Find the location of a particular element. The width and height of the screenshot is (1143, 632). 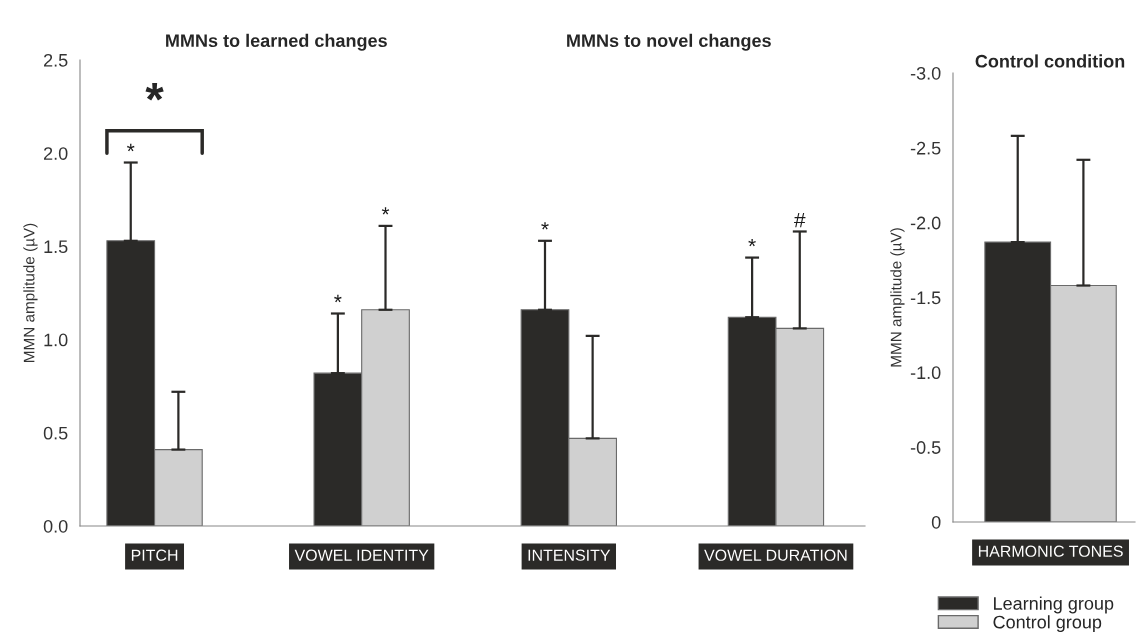

y-tick-label: 0.5 is located at coordinates (55, 433).